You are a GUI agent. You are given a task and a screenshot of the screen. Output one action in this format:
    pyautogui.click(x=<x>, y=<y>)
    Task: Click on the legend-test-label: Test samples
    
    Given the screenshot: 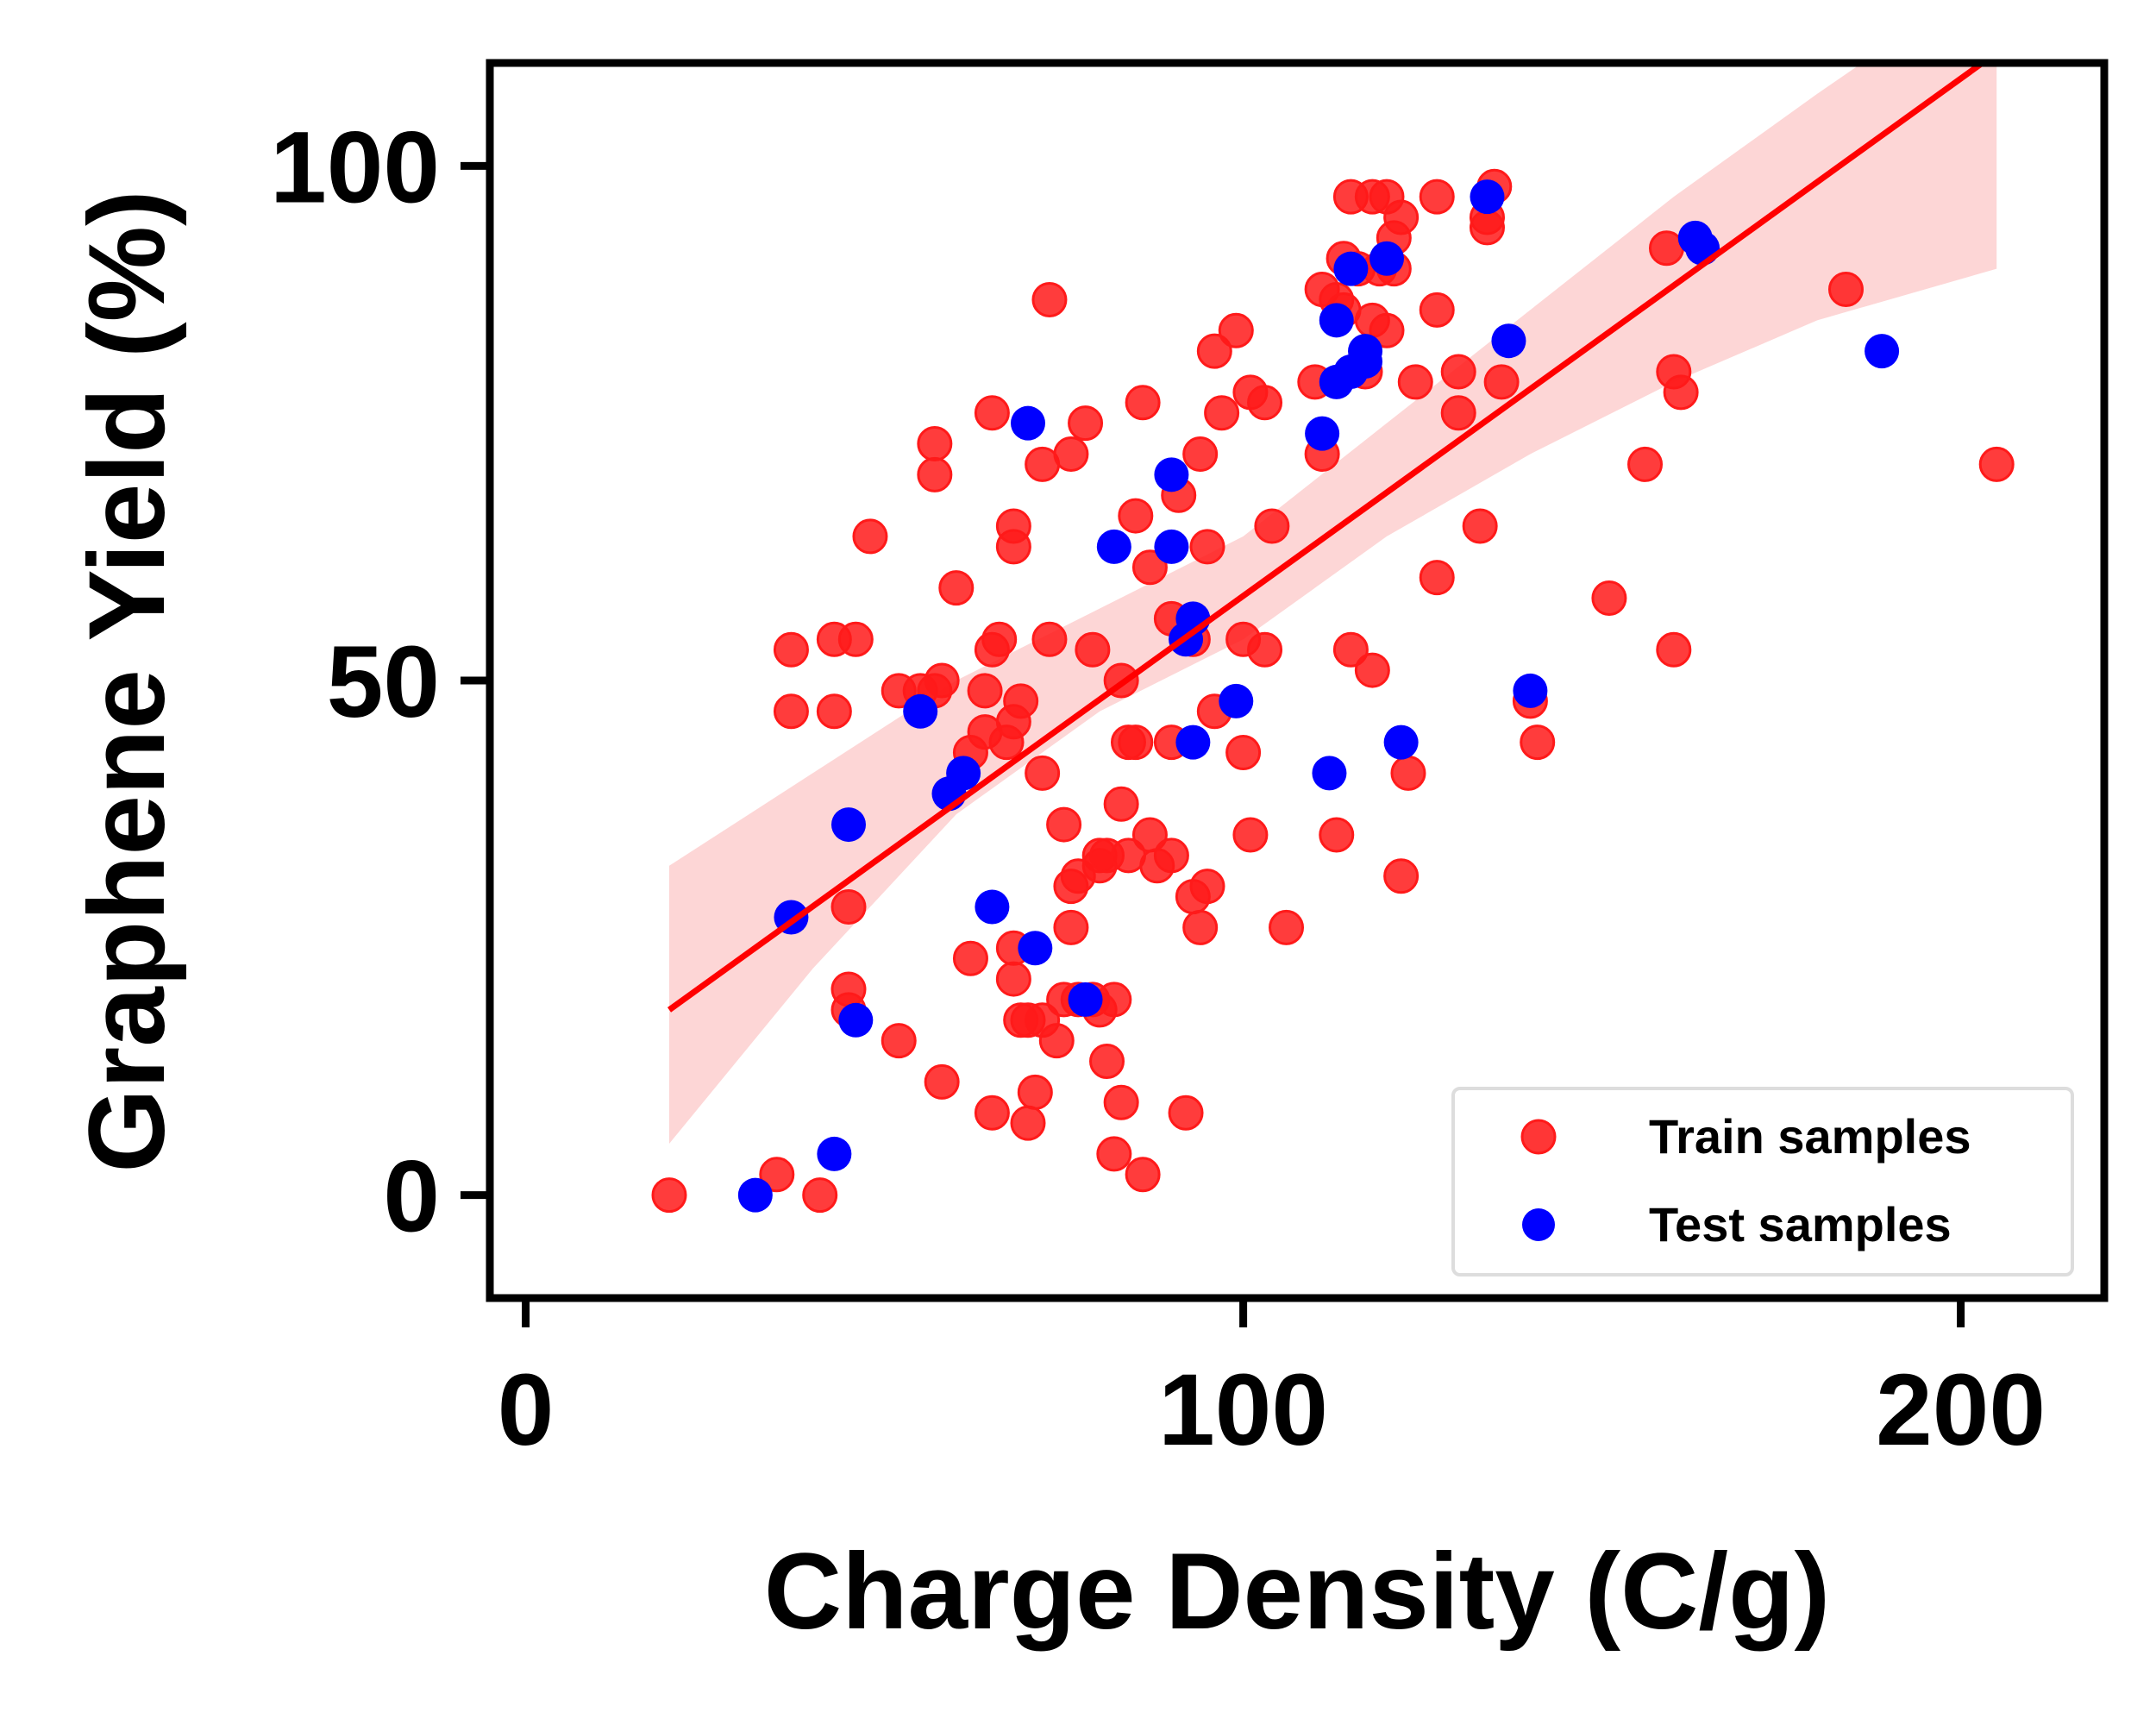 What is the action you would take?
    pyautogui.click(x=1800, y=1224)
    